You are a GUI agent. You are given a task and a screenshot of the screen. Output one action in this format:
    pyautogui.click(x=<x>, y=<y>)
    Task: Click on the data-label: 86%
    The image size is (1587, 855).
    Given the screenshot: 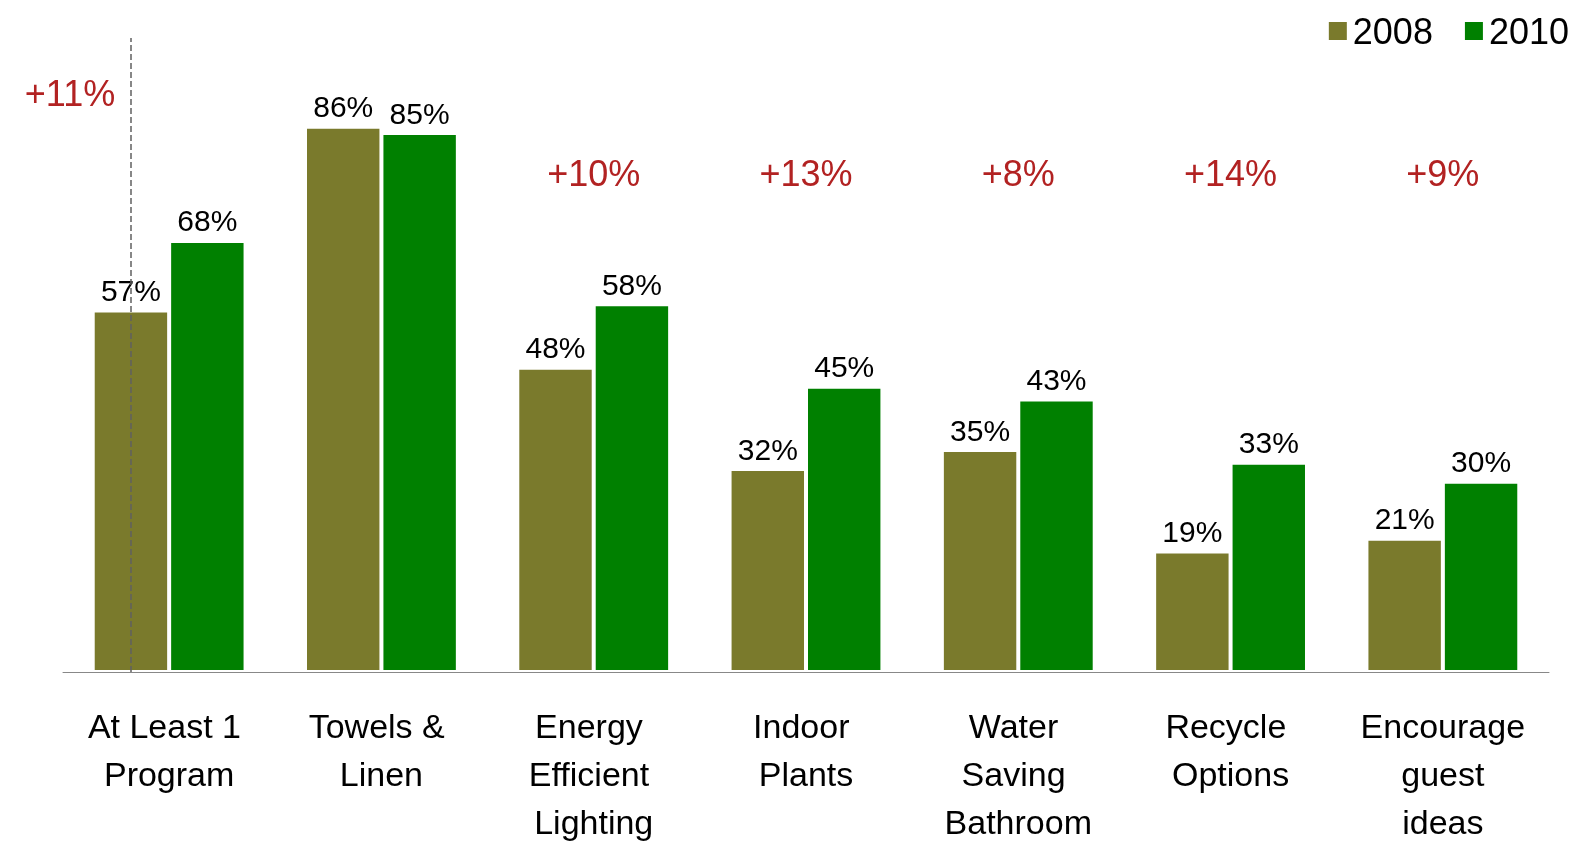 What is the action you would take?
    pyautogui.click(x=343, y=107)
    